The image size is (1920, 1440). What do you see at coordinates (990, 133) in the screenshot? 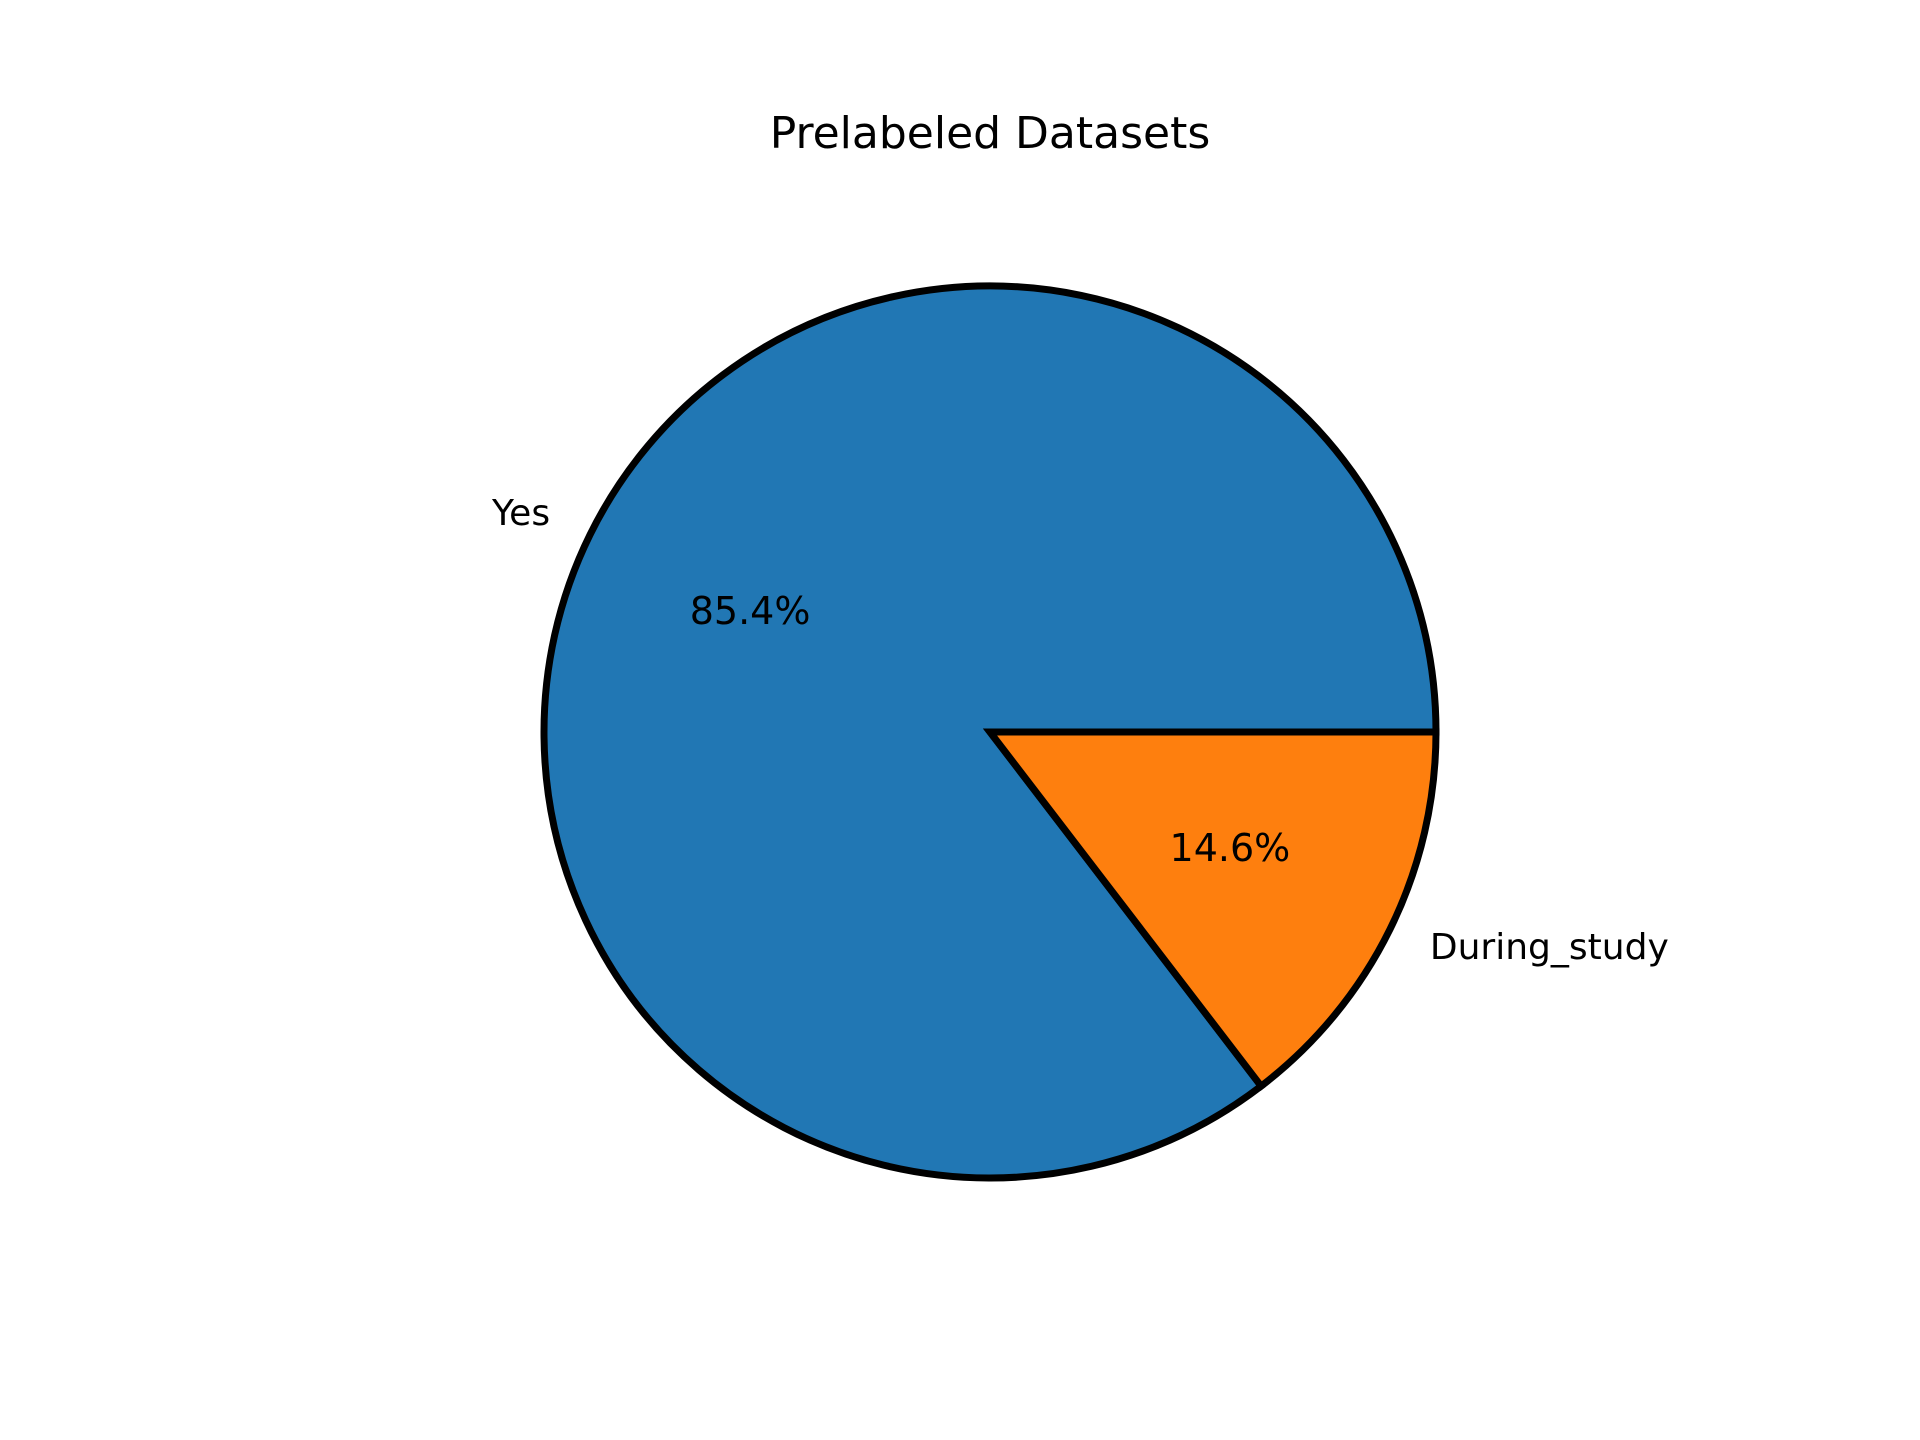
I see `chart-title: Prelabeled Datasets` at bounding box center [990, 133].